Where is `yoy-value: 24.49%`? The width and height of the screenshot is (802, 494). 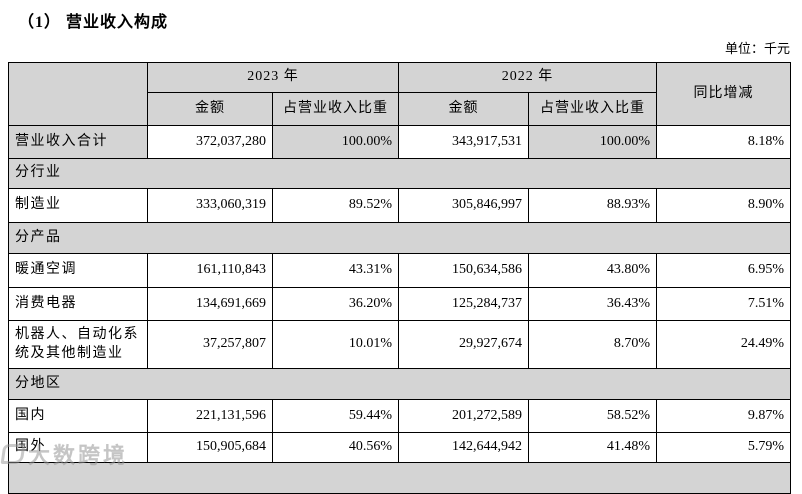 yoy-value: 24.49% is located at coordinates (723, 344).